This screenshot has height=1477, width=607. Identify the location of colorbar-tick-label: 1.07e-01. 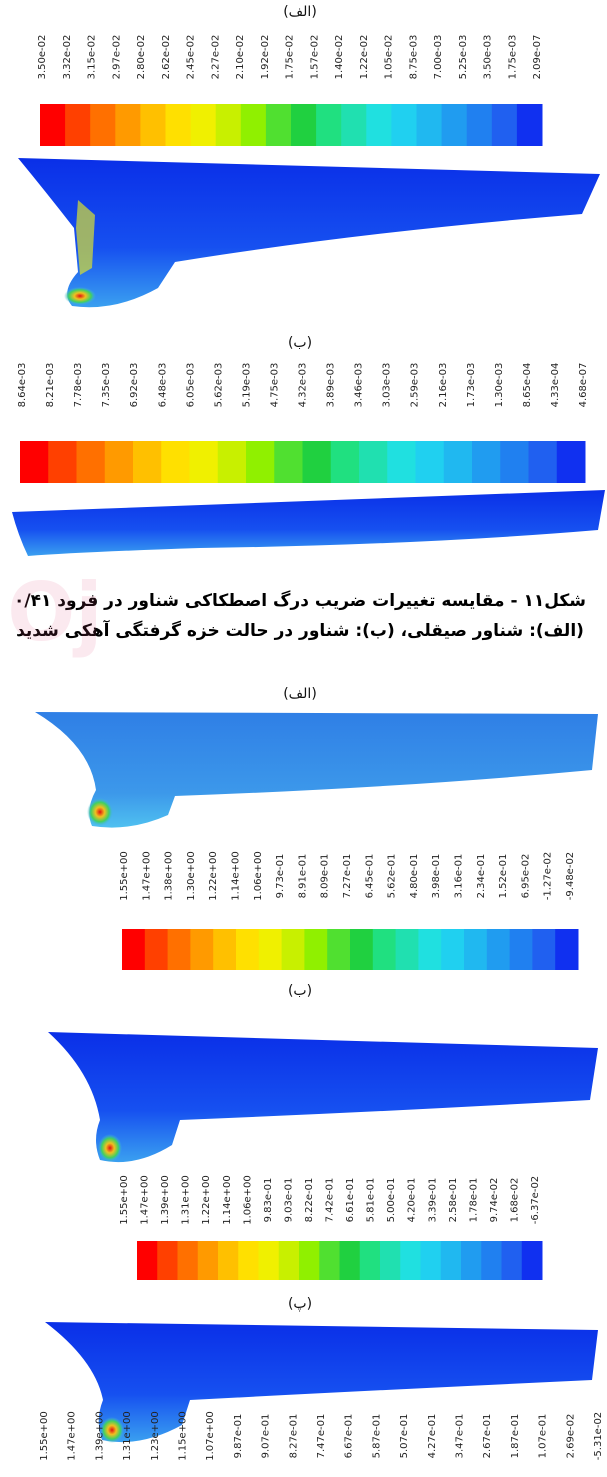
(543, 1436).